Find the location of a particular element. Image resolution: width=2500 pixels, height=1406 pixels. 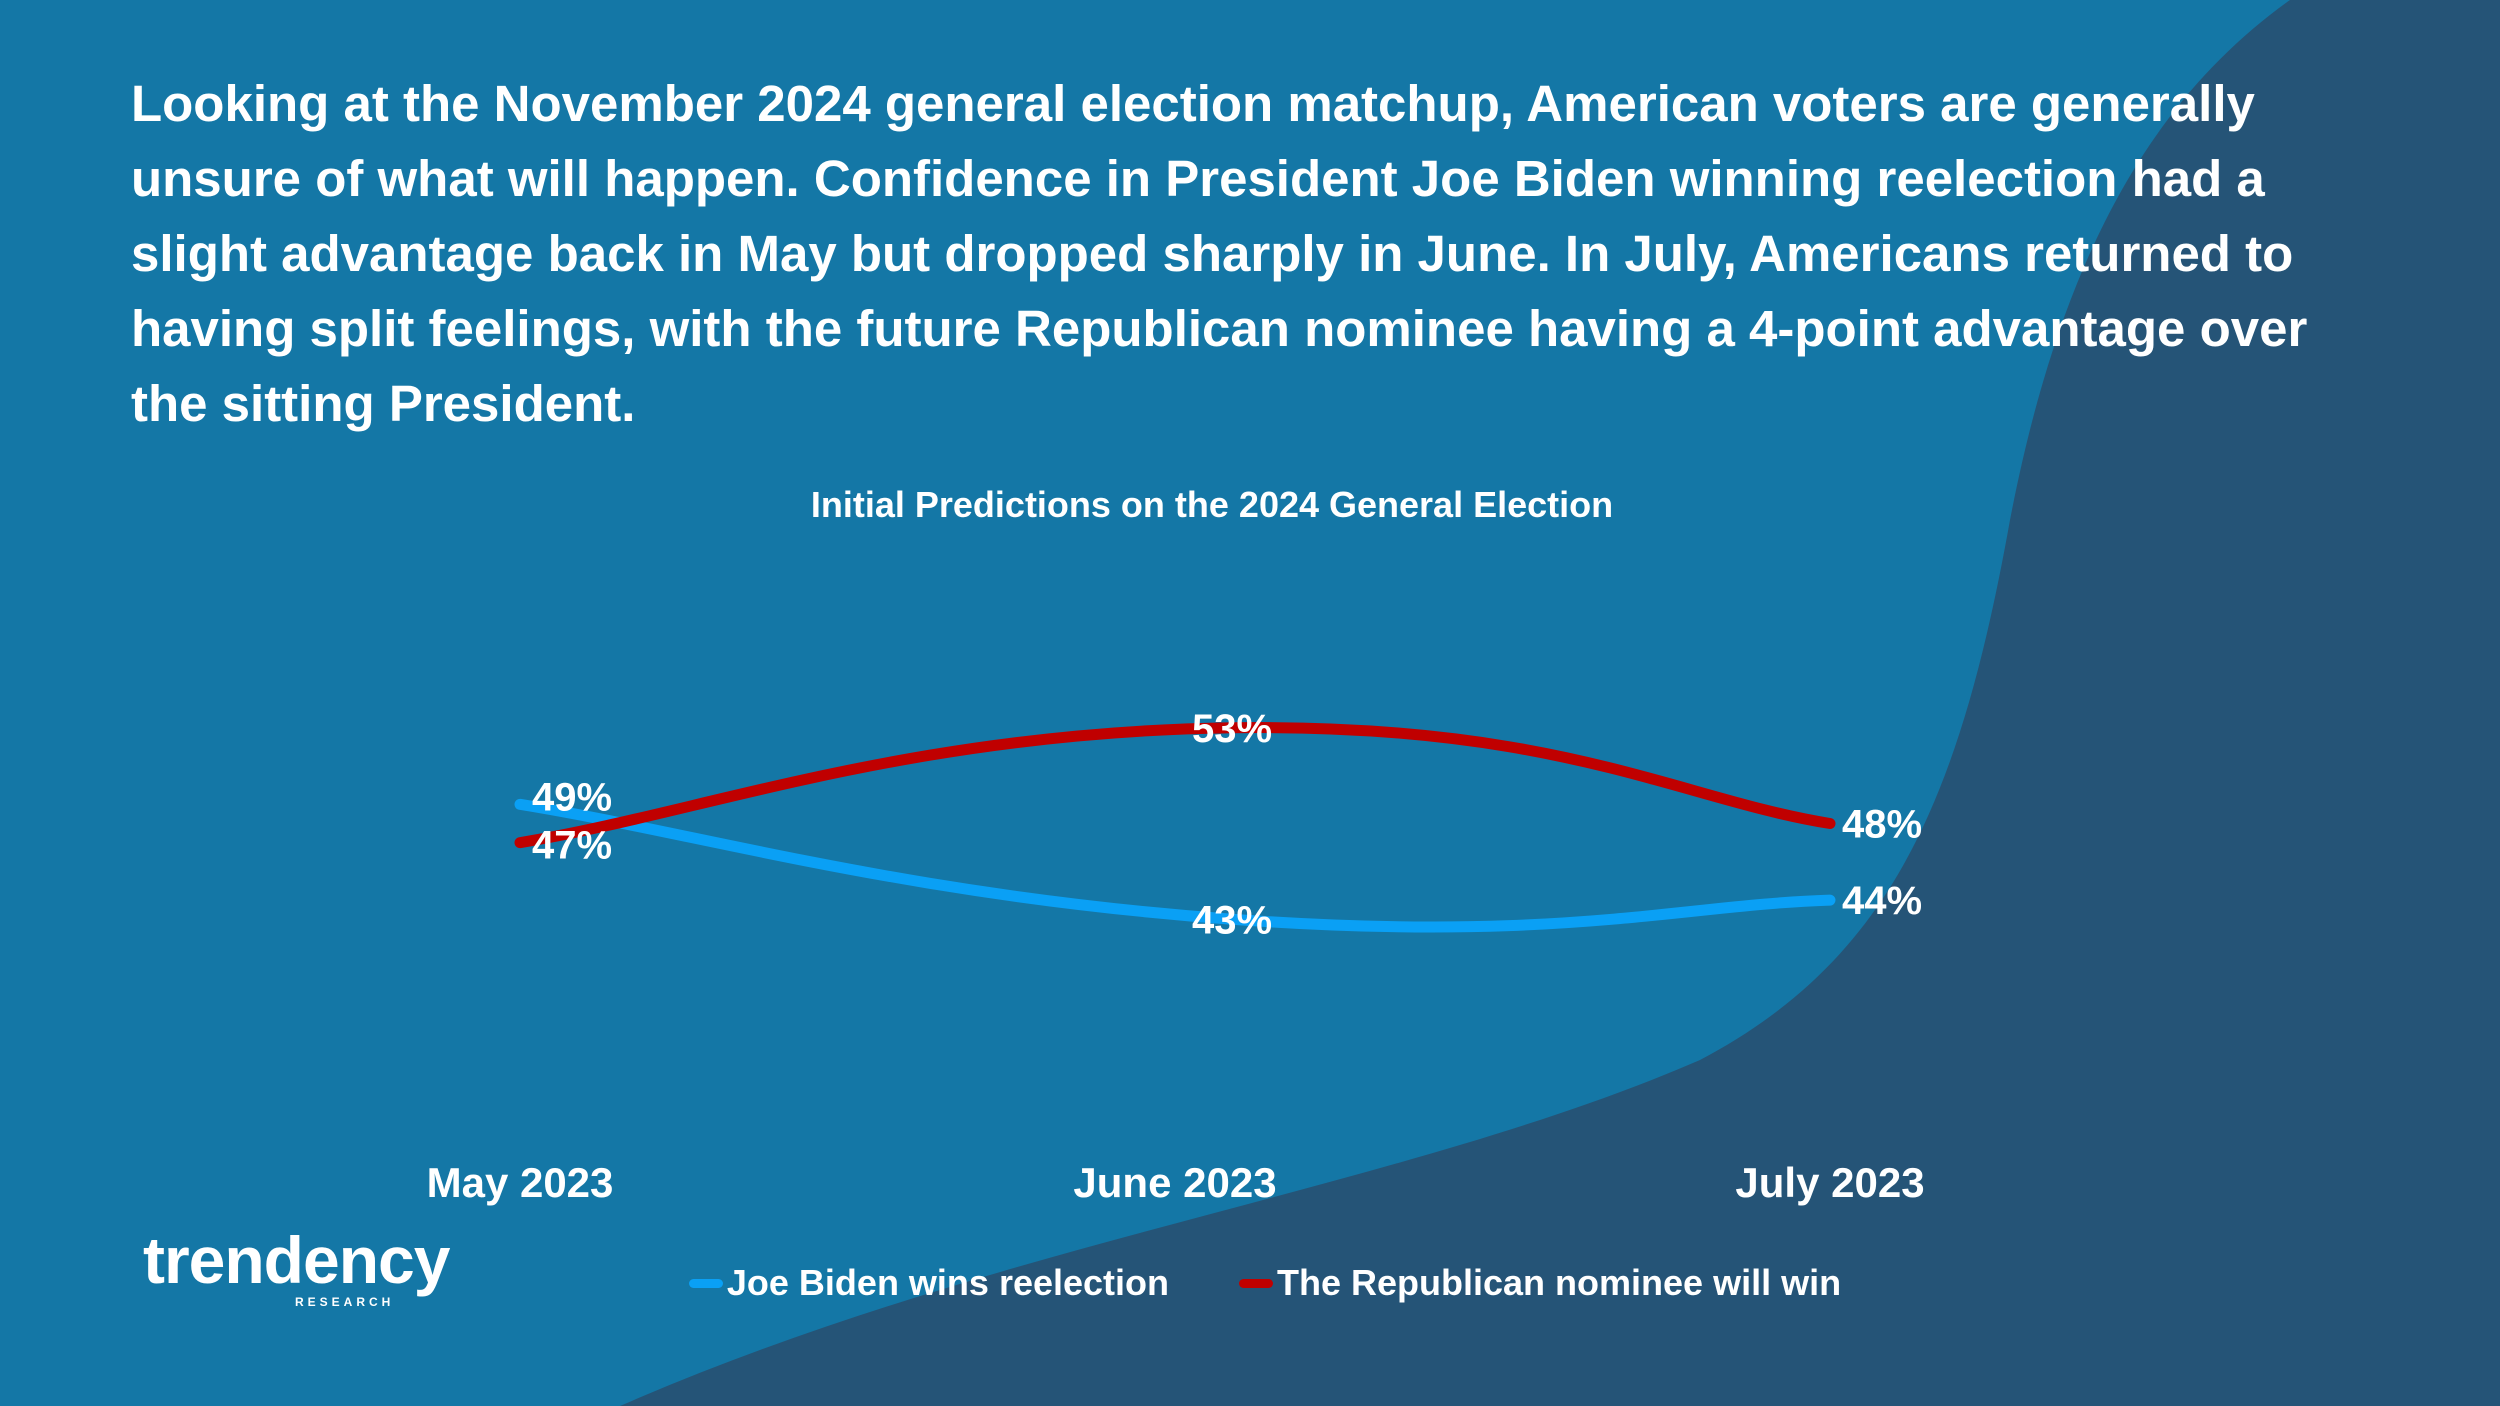

trendency-logo: trendency RESEARCH is located at coordinates (313, 1270).